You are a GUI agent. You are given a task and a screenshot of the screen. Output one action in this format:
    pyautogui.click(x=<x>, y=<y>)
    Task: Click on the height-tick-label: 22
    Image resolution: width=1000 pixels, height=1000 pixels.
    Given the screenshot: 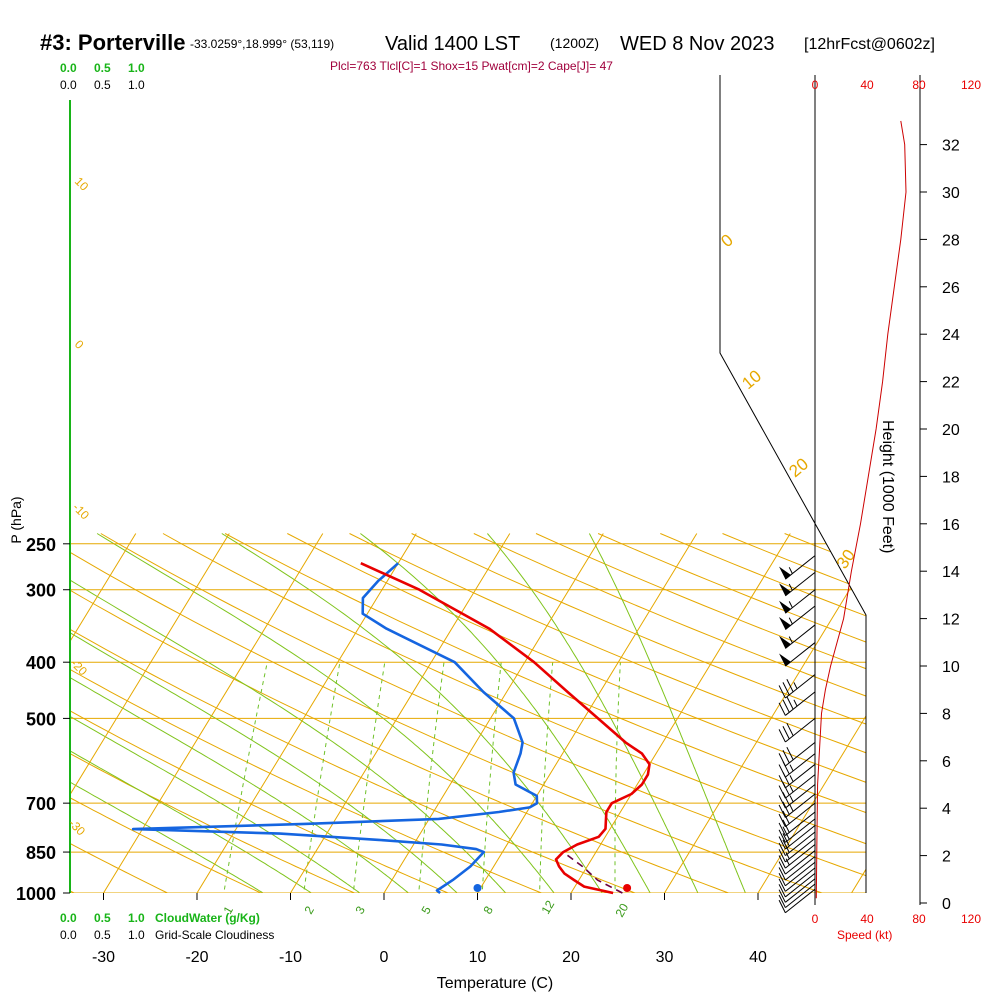 What is the action you would take?
    pyautogui.click(x=951, y=383)
    